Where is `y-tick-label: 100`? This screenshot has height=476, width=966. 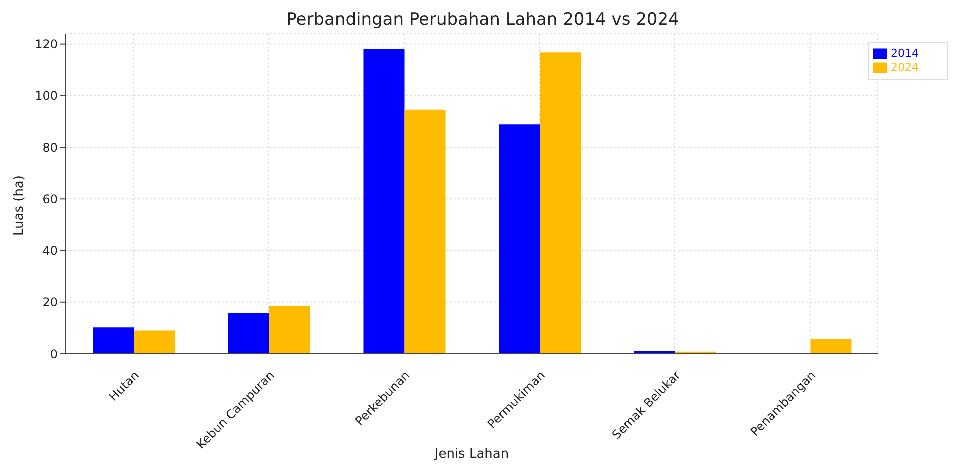 y-tick-label: 100 is located at coordinates (46, 96).